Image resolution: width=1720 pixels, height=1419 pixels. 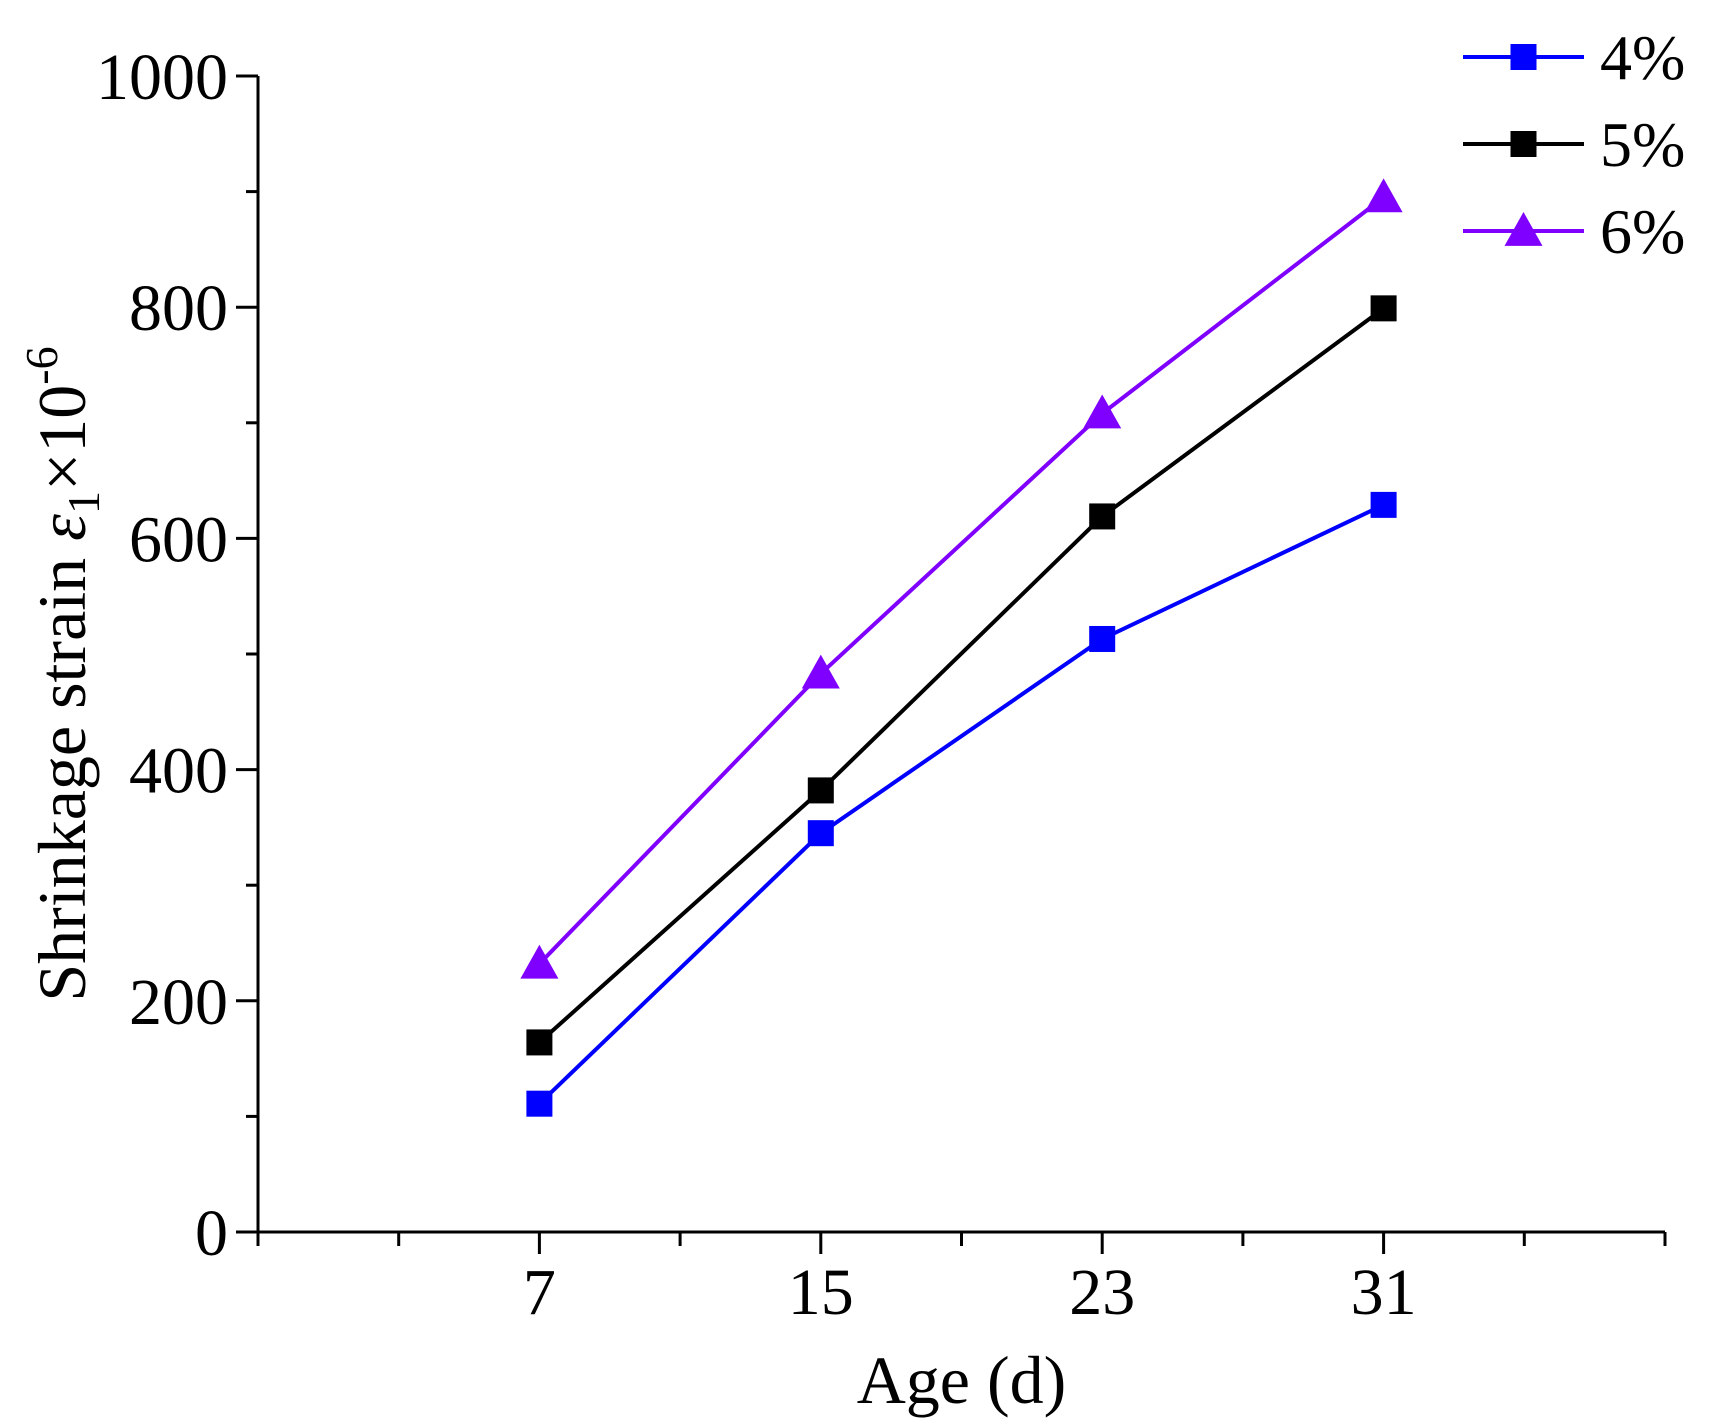 What do you see at coordinates (162, 77) in the screenshot?
I see `y-tick-label: 1000` at bounding box center [162, 77].